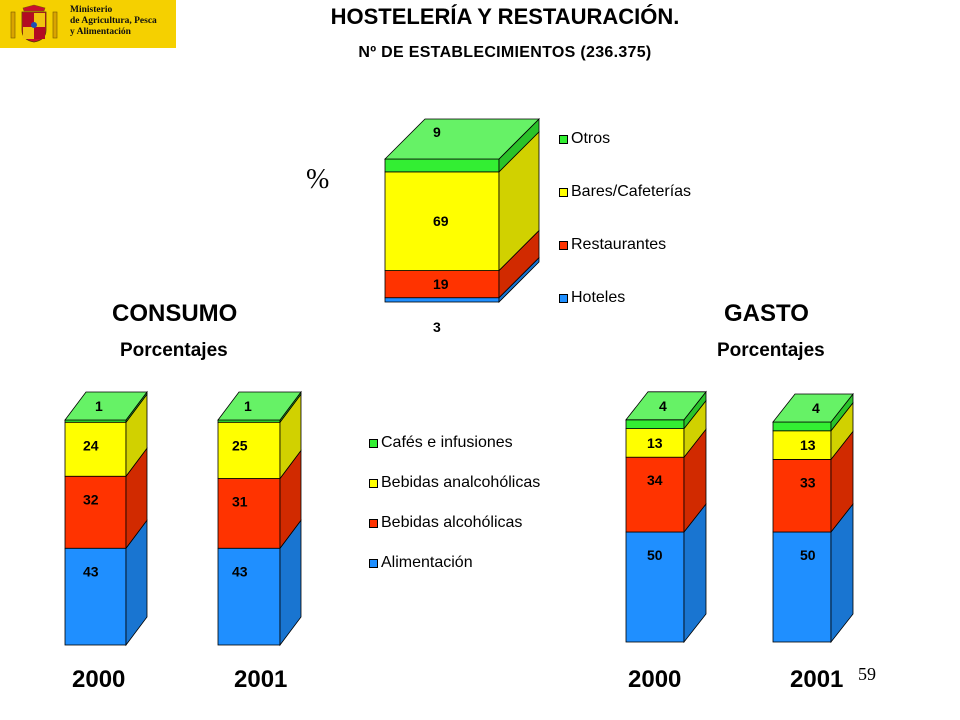  Describe the element at coordinates (808, 445) in the screenshot. I see `gasto-2001-value-bebidas-analcoholicas: 13` at that location.